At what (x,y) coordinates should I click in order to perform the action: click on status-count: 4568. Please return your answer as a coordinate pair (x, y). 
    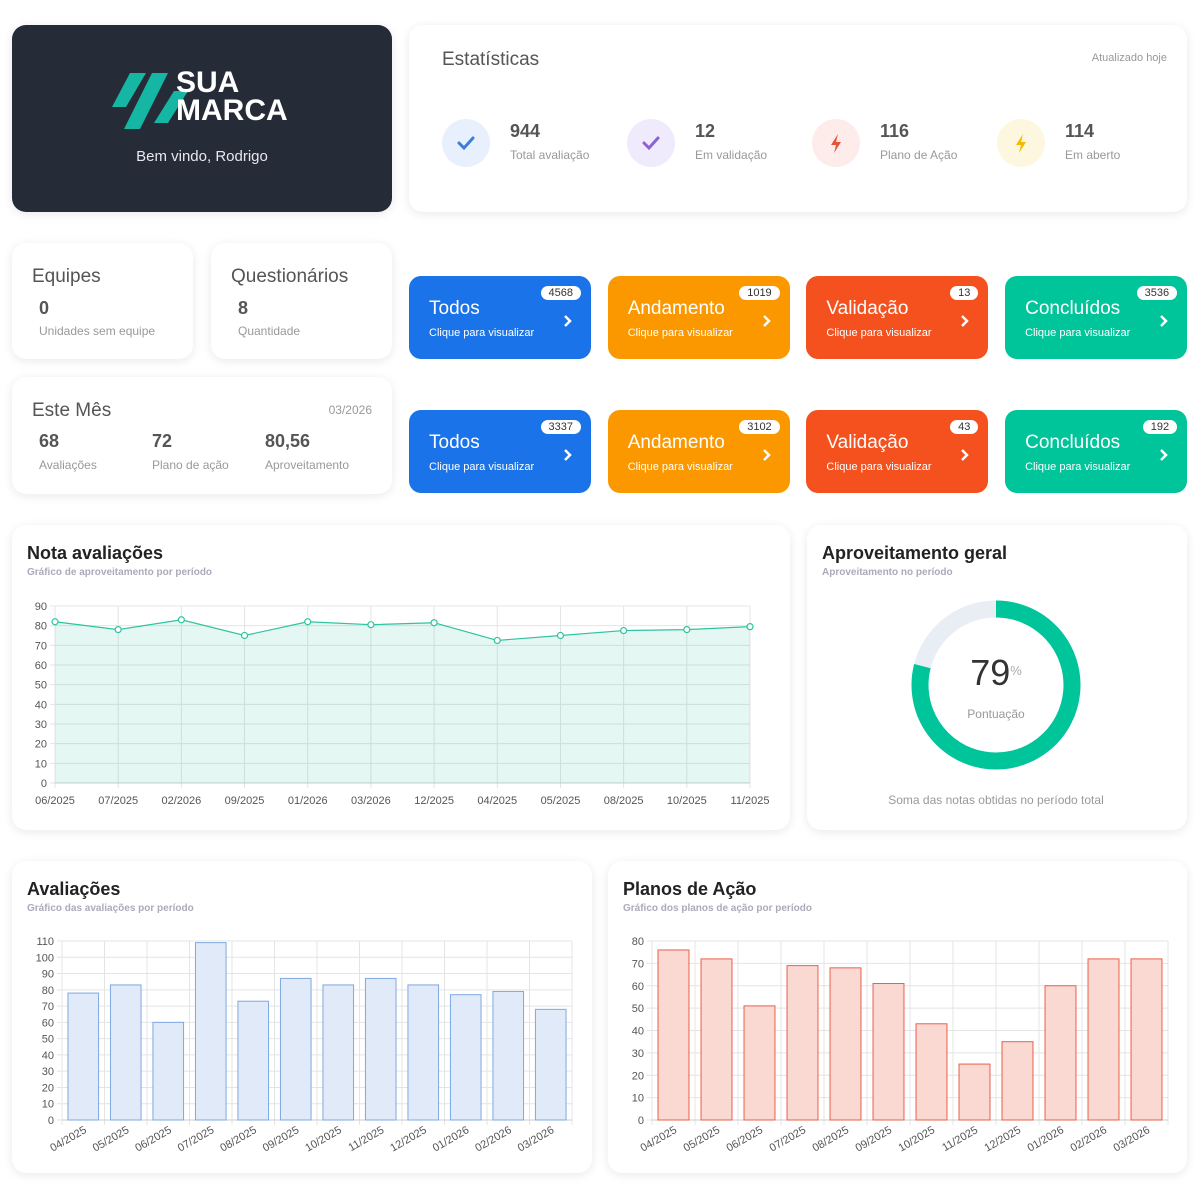
    Looking at the image, I should click on (560, 293).